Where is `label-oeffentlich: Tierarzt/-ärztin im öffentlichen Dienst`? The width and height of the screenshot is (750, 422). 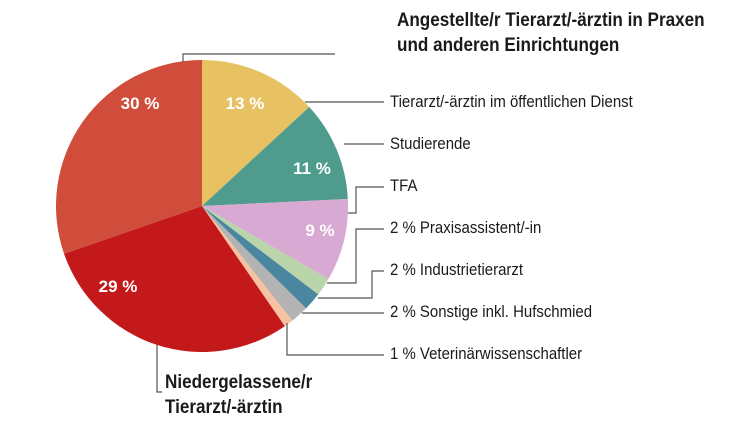 label-oeffentlich: Tierarzt/-ärztin im öffentlichen Dienst is located at coordinates (511, 101).